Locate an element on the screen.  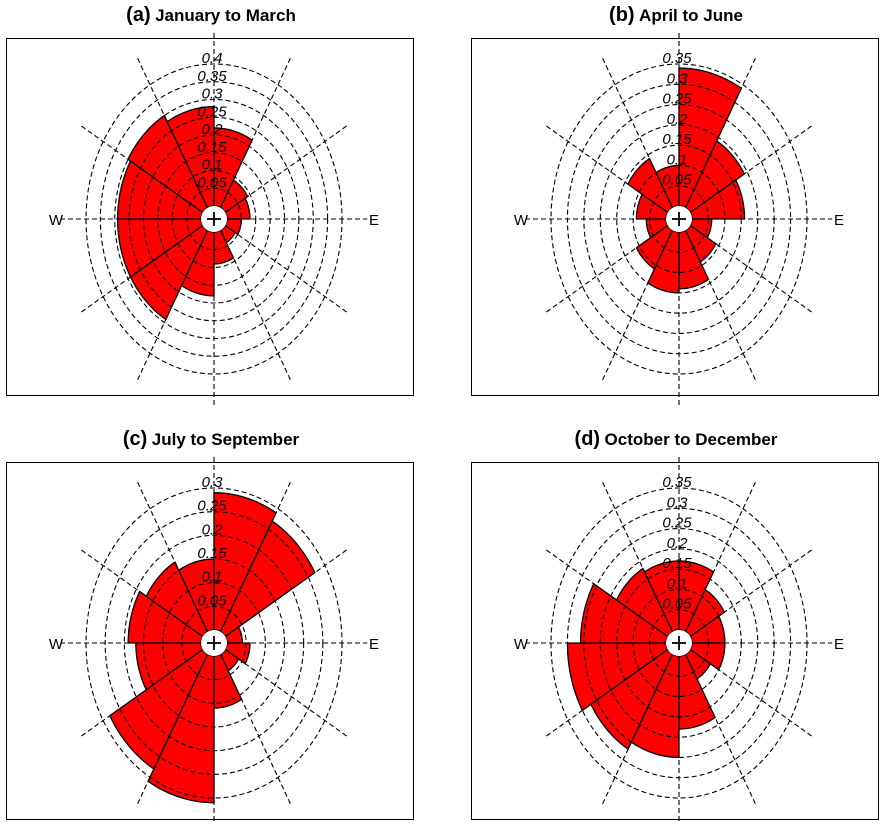
grid-ring is located at coordinates (214, 643).